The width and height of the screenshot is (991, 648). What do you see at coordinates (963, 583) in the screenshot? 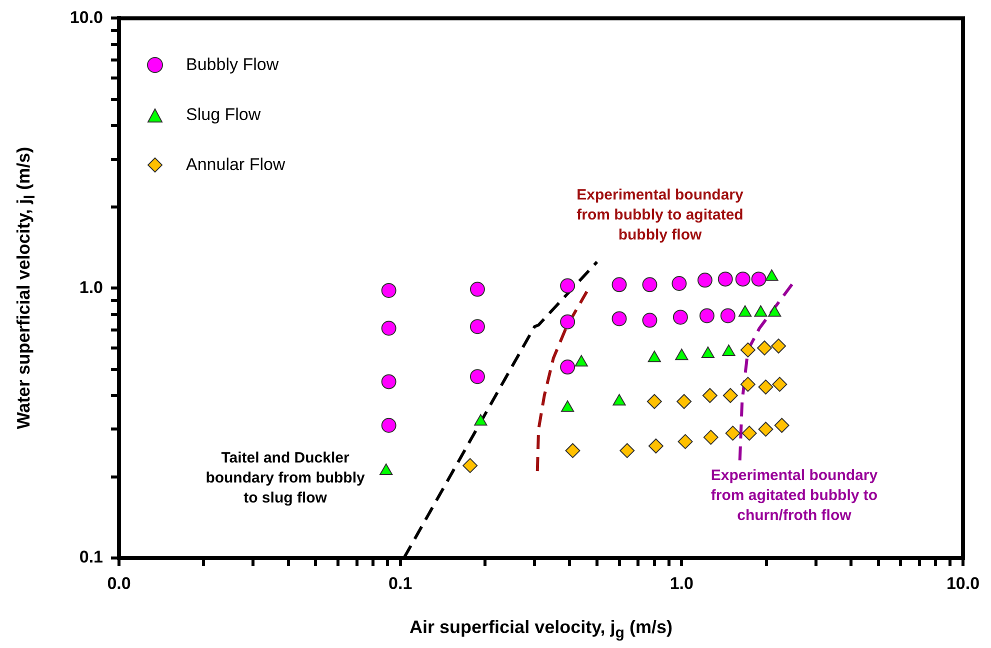
I see `x-tick-label: 10.0` at bounding box center [963, 583].